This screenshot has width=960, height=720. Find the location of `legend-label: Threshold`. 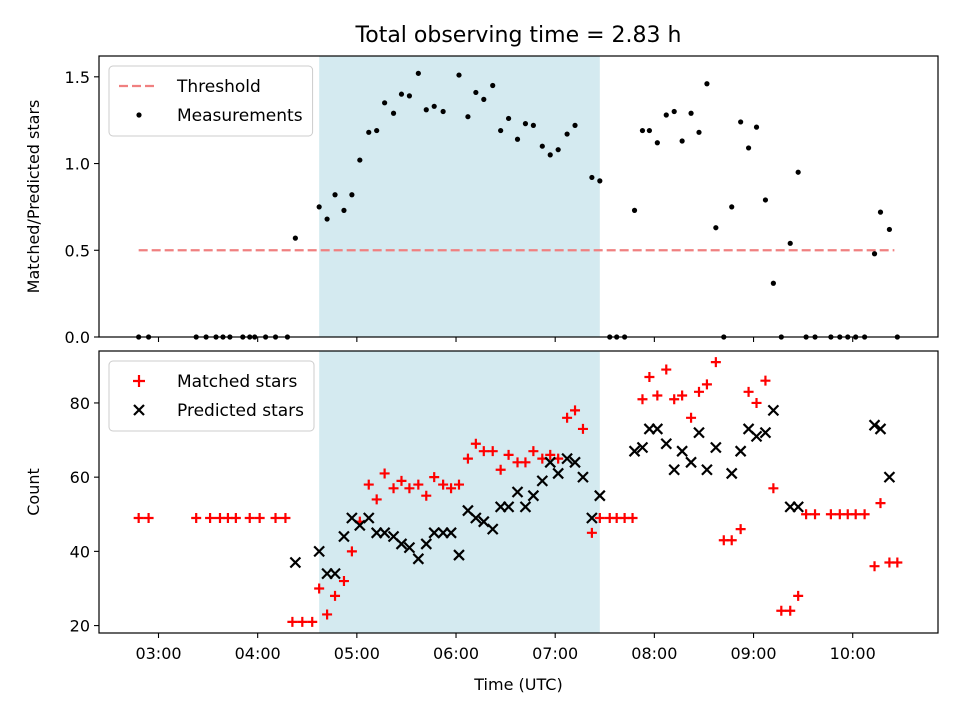

legend-label: Threshold is located at coordinates (218, 87).